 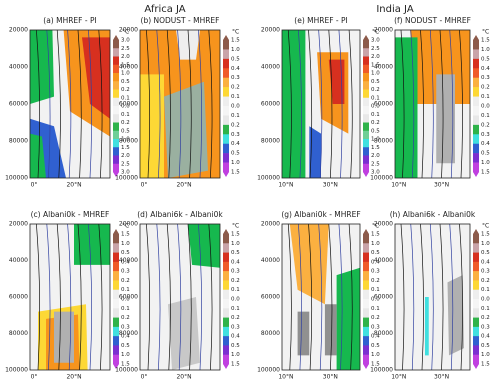 I want to click on panel-title: (e) MHREF - PI, so click(x=320, y=20).